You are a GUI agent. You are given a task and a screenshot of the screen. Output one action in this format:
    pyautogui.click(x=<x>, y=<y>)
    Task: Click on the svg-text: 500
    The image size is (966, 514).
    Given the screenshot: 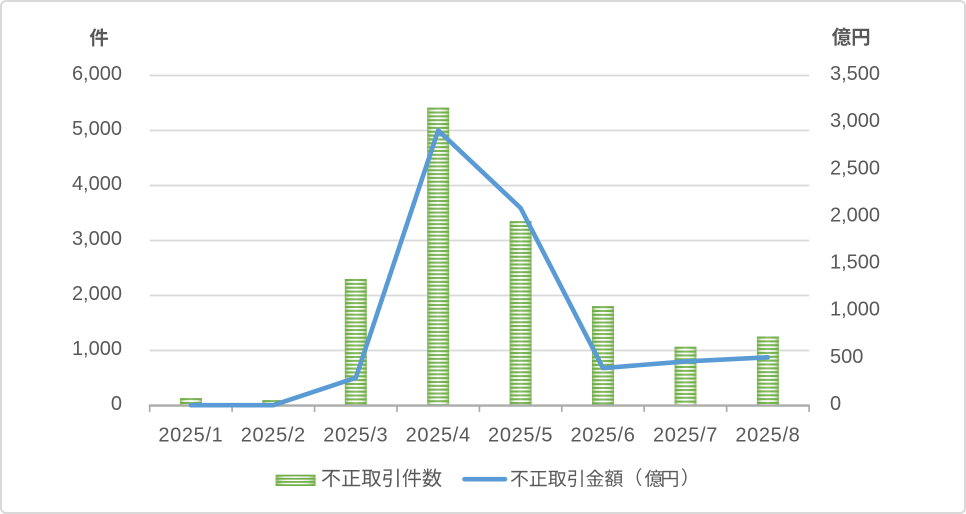 What is the action you would take?
    pyautogui.click(x=846, y=357)
    